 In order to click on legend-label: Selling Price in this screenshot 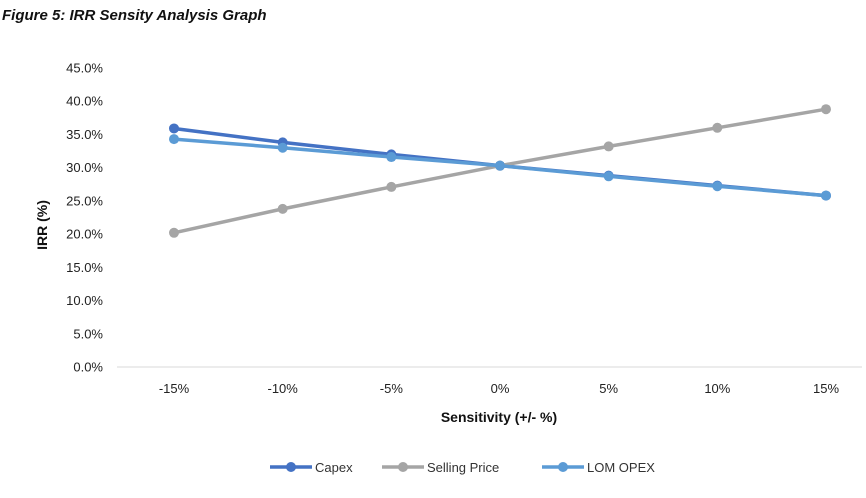, I will do `click(463, 467)`.